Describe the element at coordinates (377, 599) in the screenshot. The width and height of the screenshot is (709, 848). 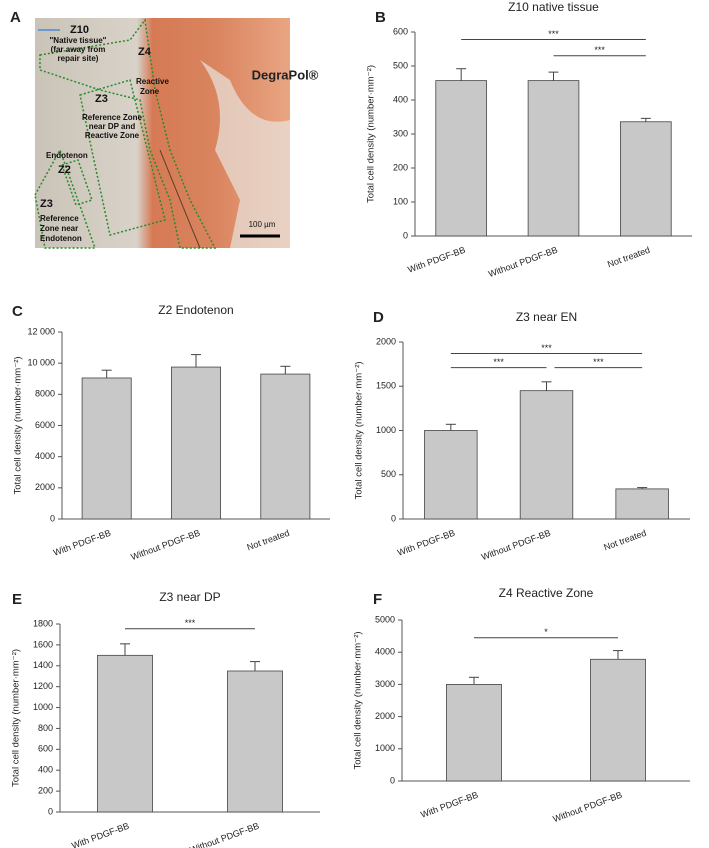
I see `panel-letter: F` at that location.